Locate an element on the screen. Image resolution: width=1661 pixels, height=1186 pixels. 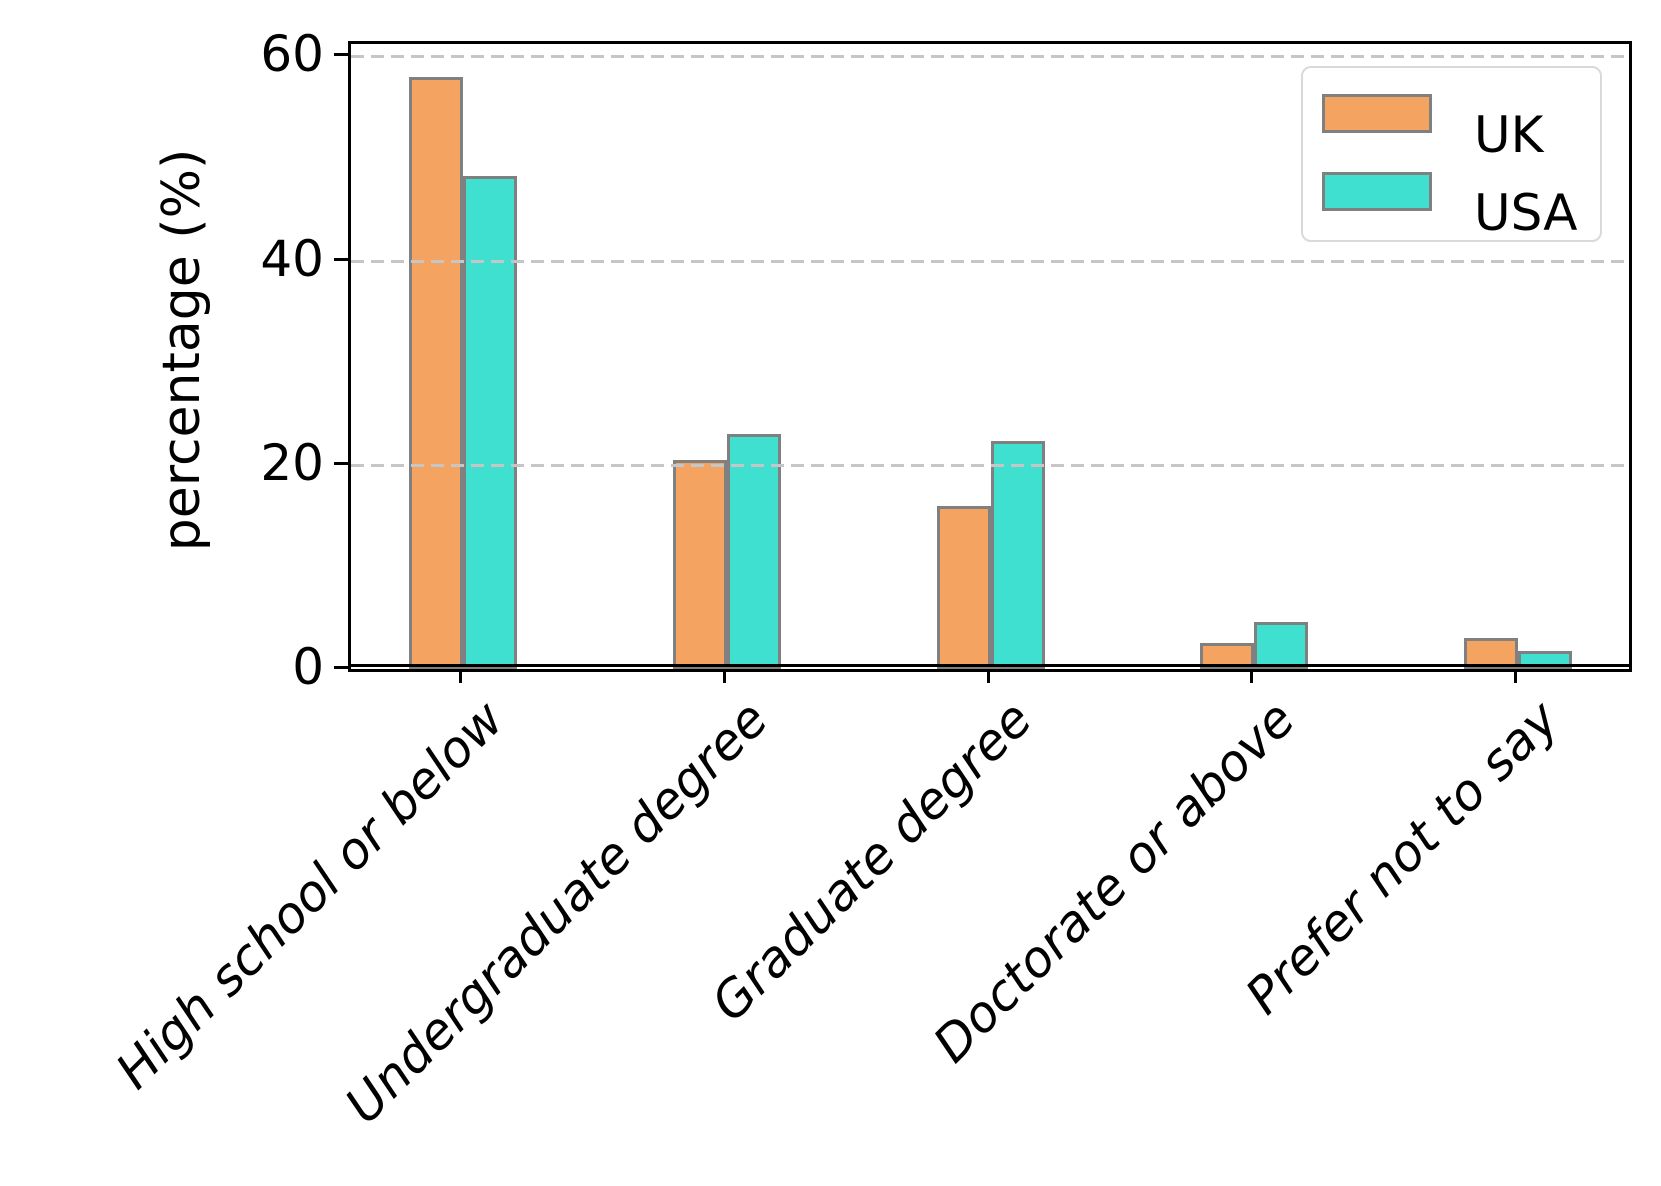
legend-label-uk: UK is located at coordinates (1509, 135).